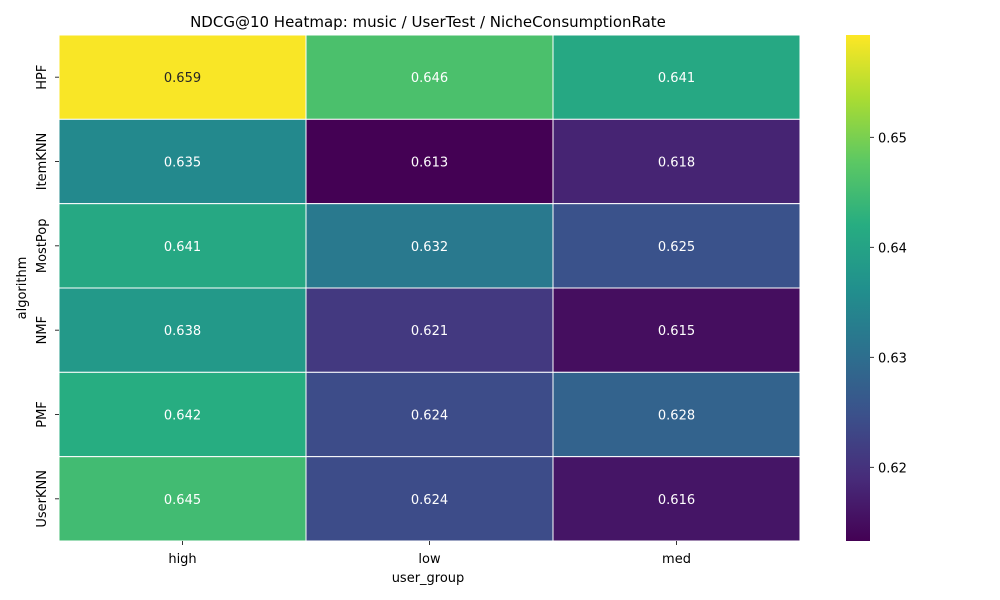 The image size is (1000, 600). I want to click on x-axis-label: user_group, so click(428, 578).